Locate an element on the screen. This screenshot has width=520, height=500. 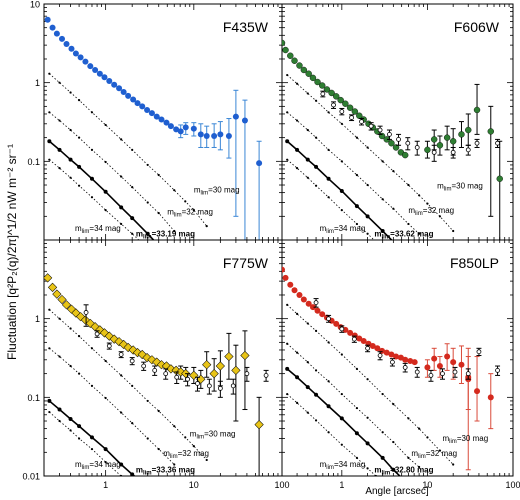
curve-label: mlim=34 mag is located at coordinates (343, 465).